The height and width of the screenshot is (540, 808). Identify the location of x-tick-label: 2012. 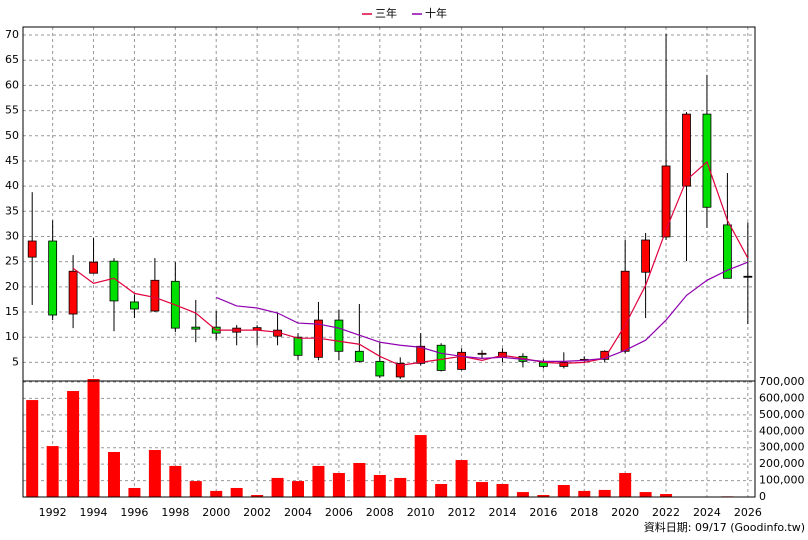
(462, 512).